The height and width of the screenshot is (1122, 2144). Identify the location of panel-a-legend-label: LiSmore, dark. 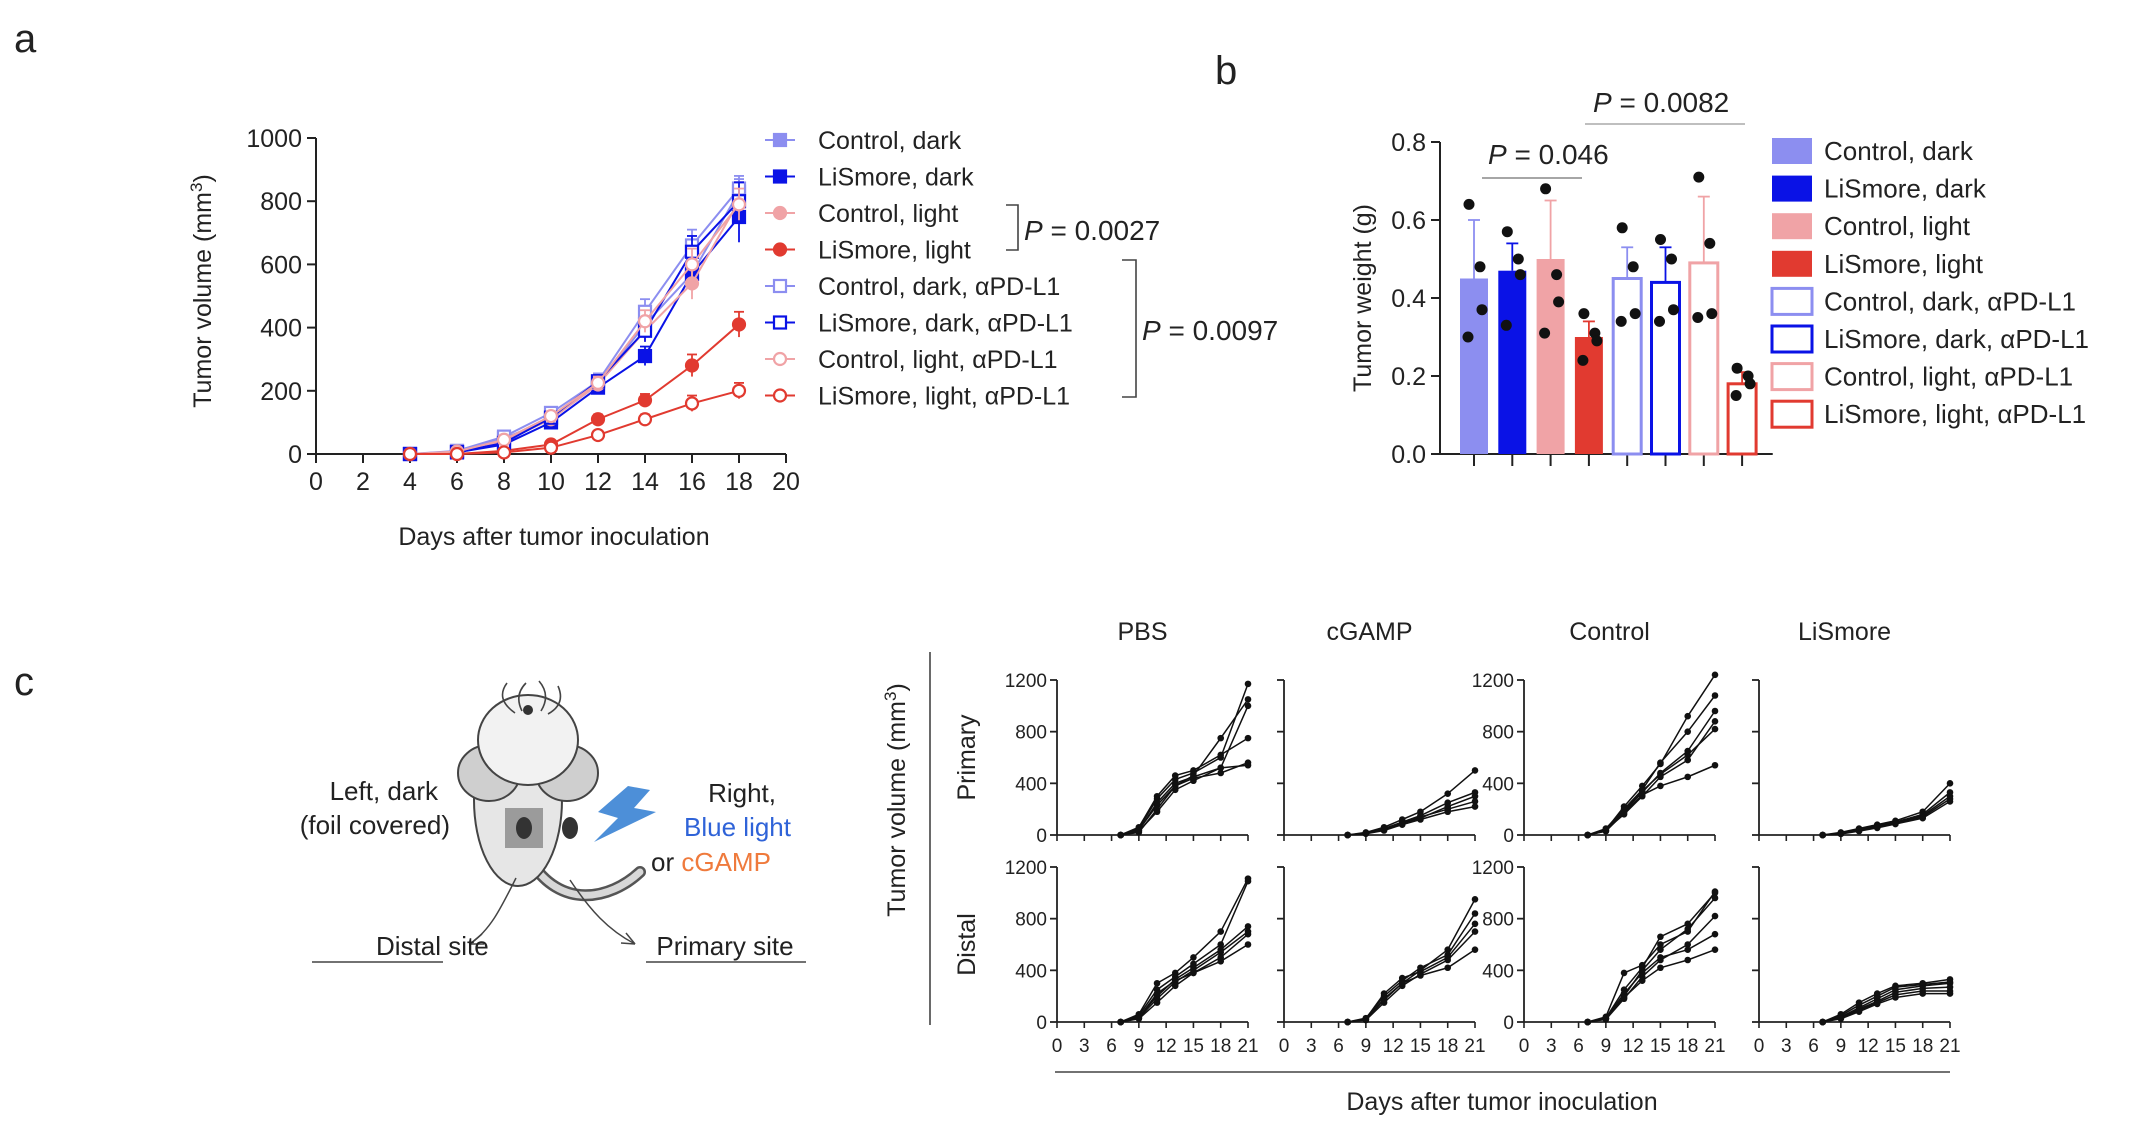
(896, 178).